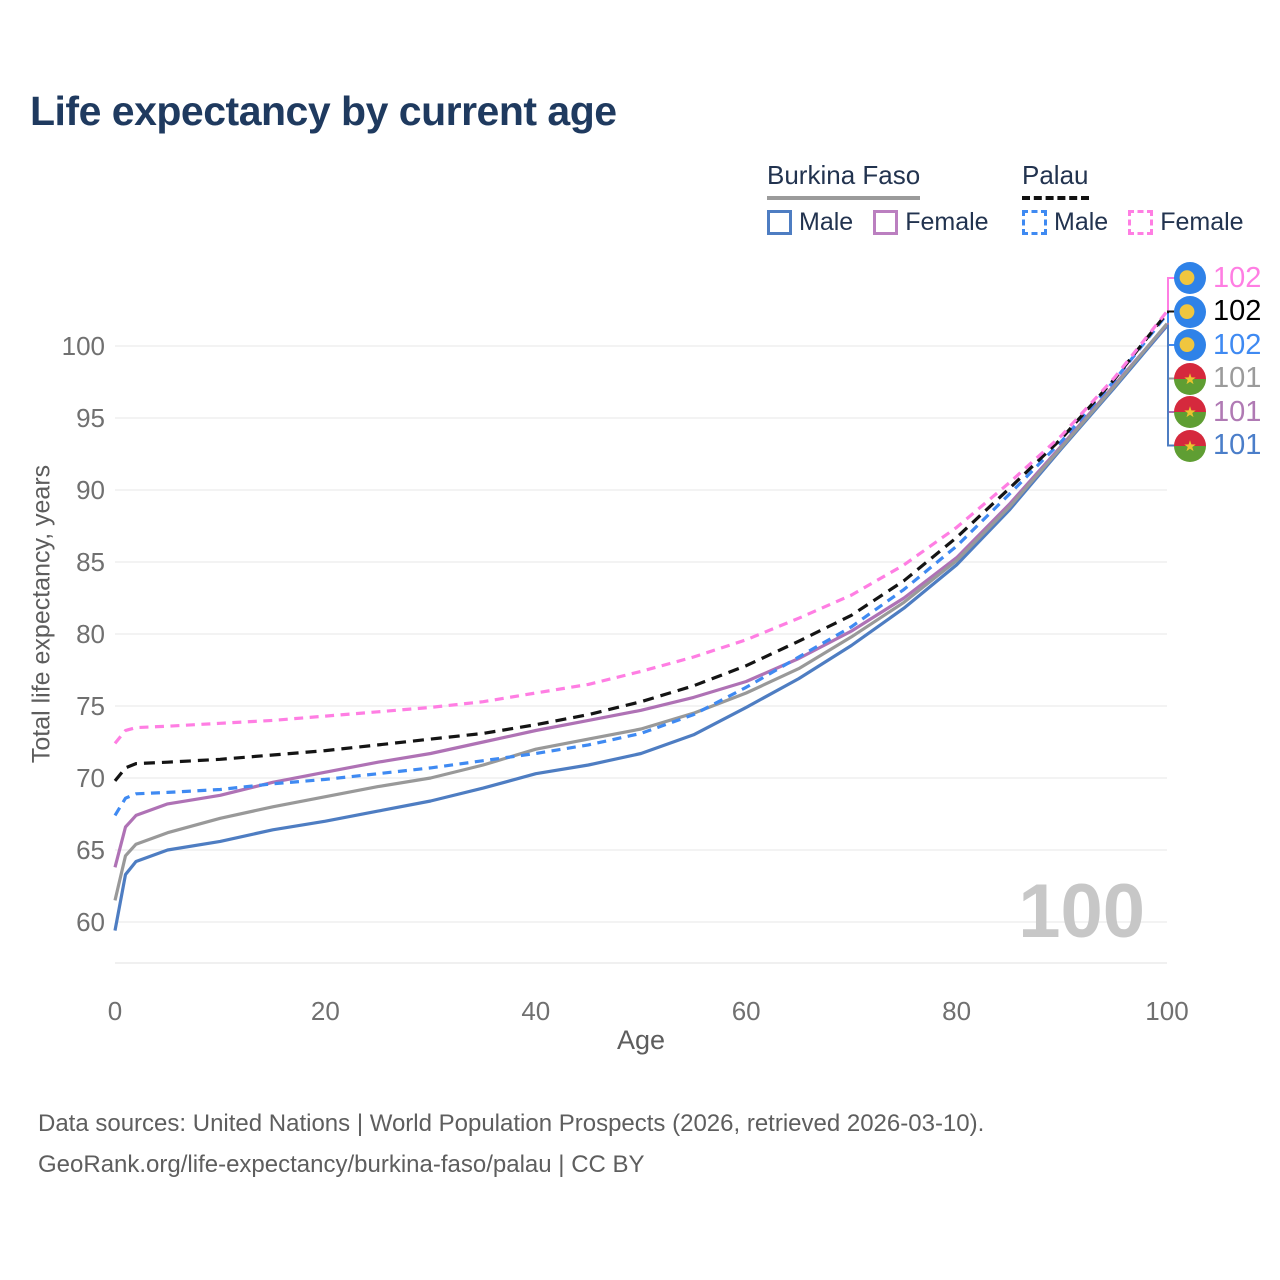  I want to click on x-tick-label-60: 60, so click(746, 1011).